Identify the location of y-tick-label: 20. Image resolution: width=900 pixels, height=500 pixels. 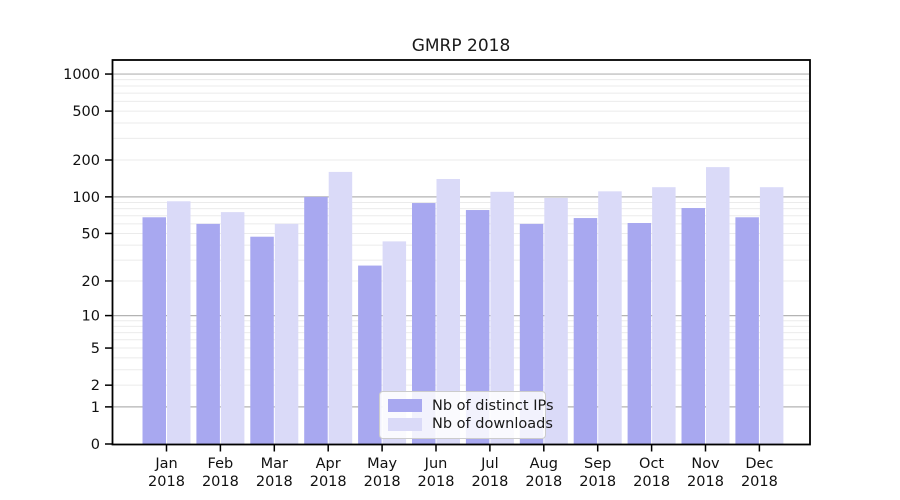
(91, 282).